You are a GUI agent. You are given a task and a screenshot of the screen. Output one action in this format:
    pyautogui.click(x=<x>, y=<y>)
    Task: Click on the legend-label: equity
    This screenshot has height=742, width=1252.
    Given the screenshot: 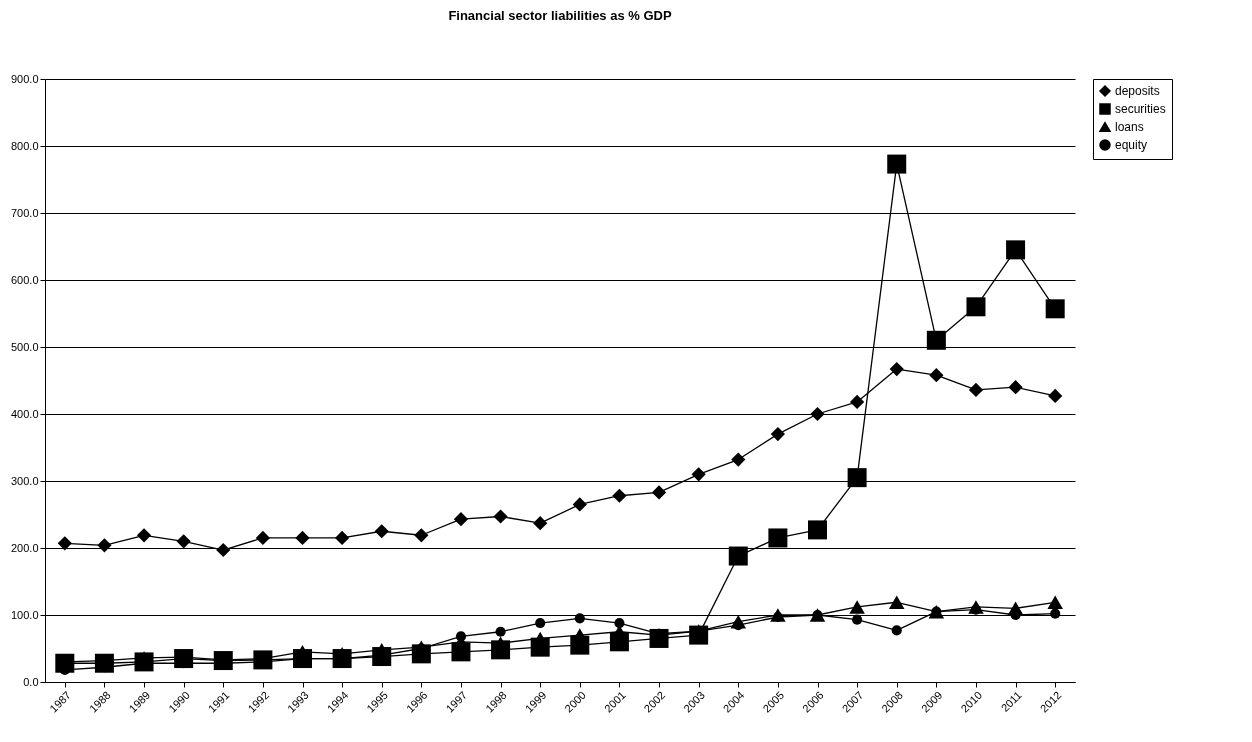 What is the action you would take?
    pyautogui.click(x=1131, y=145)
    